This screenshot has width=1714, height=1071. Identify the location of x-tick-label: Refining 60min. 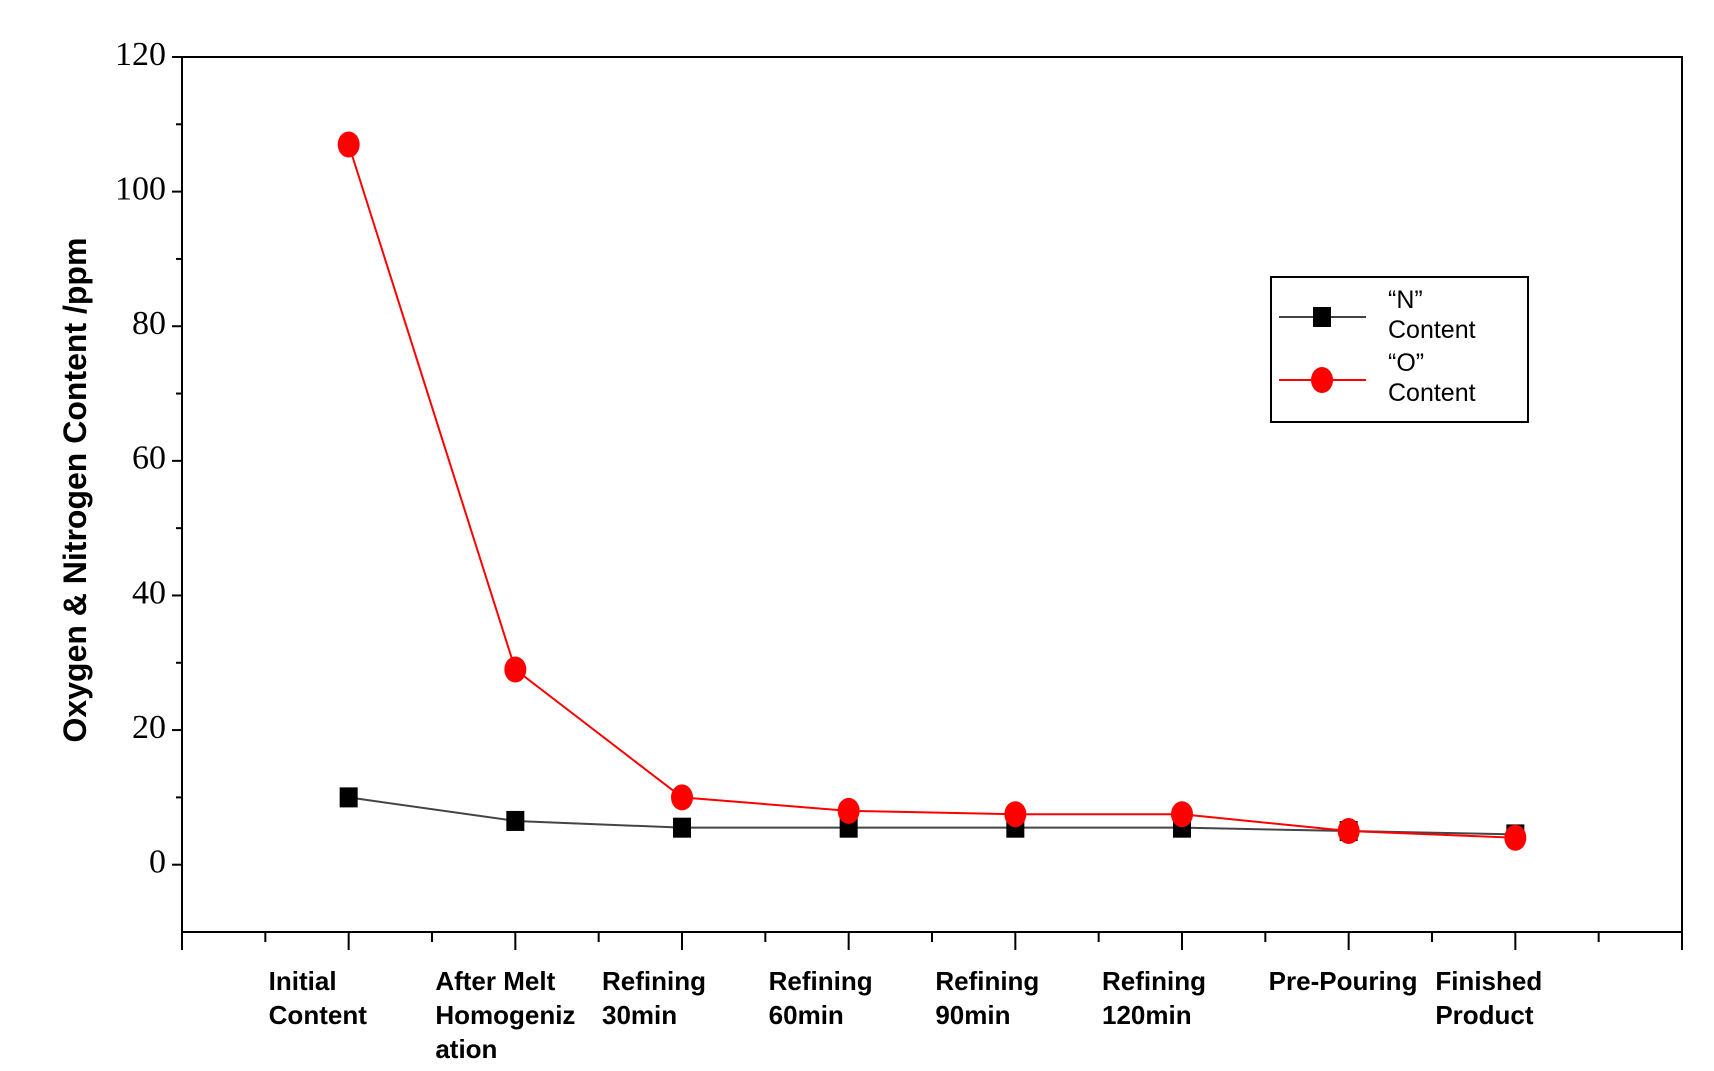
(820, 998).